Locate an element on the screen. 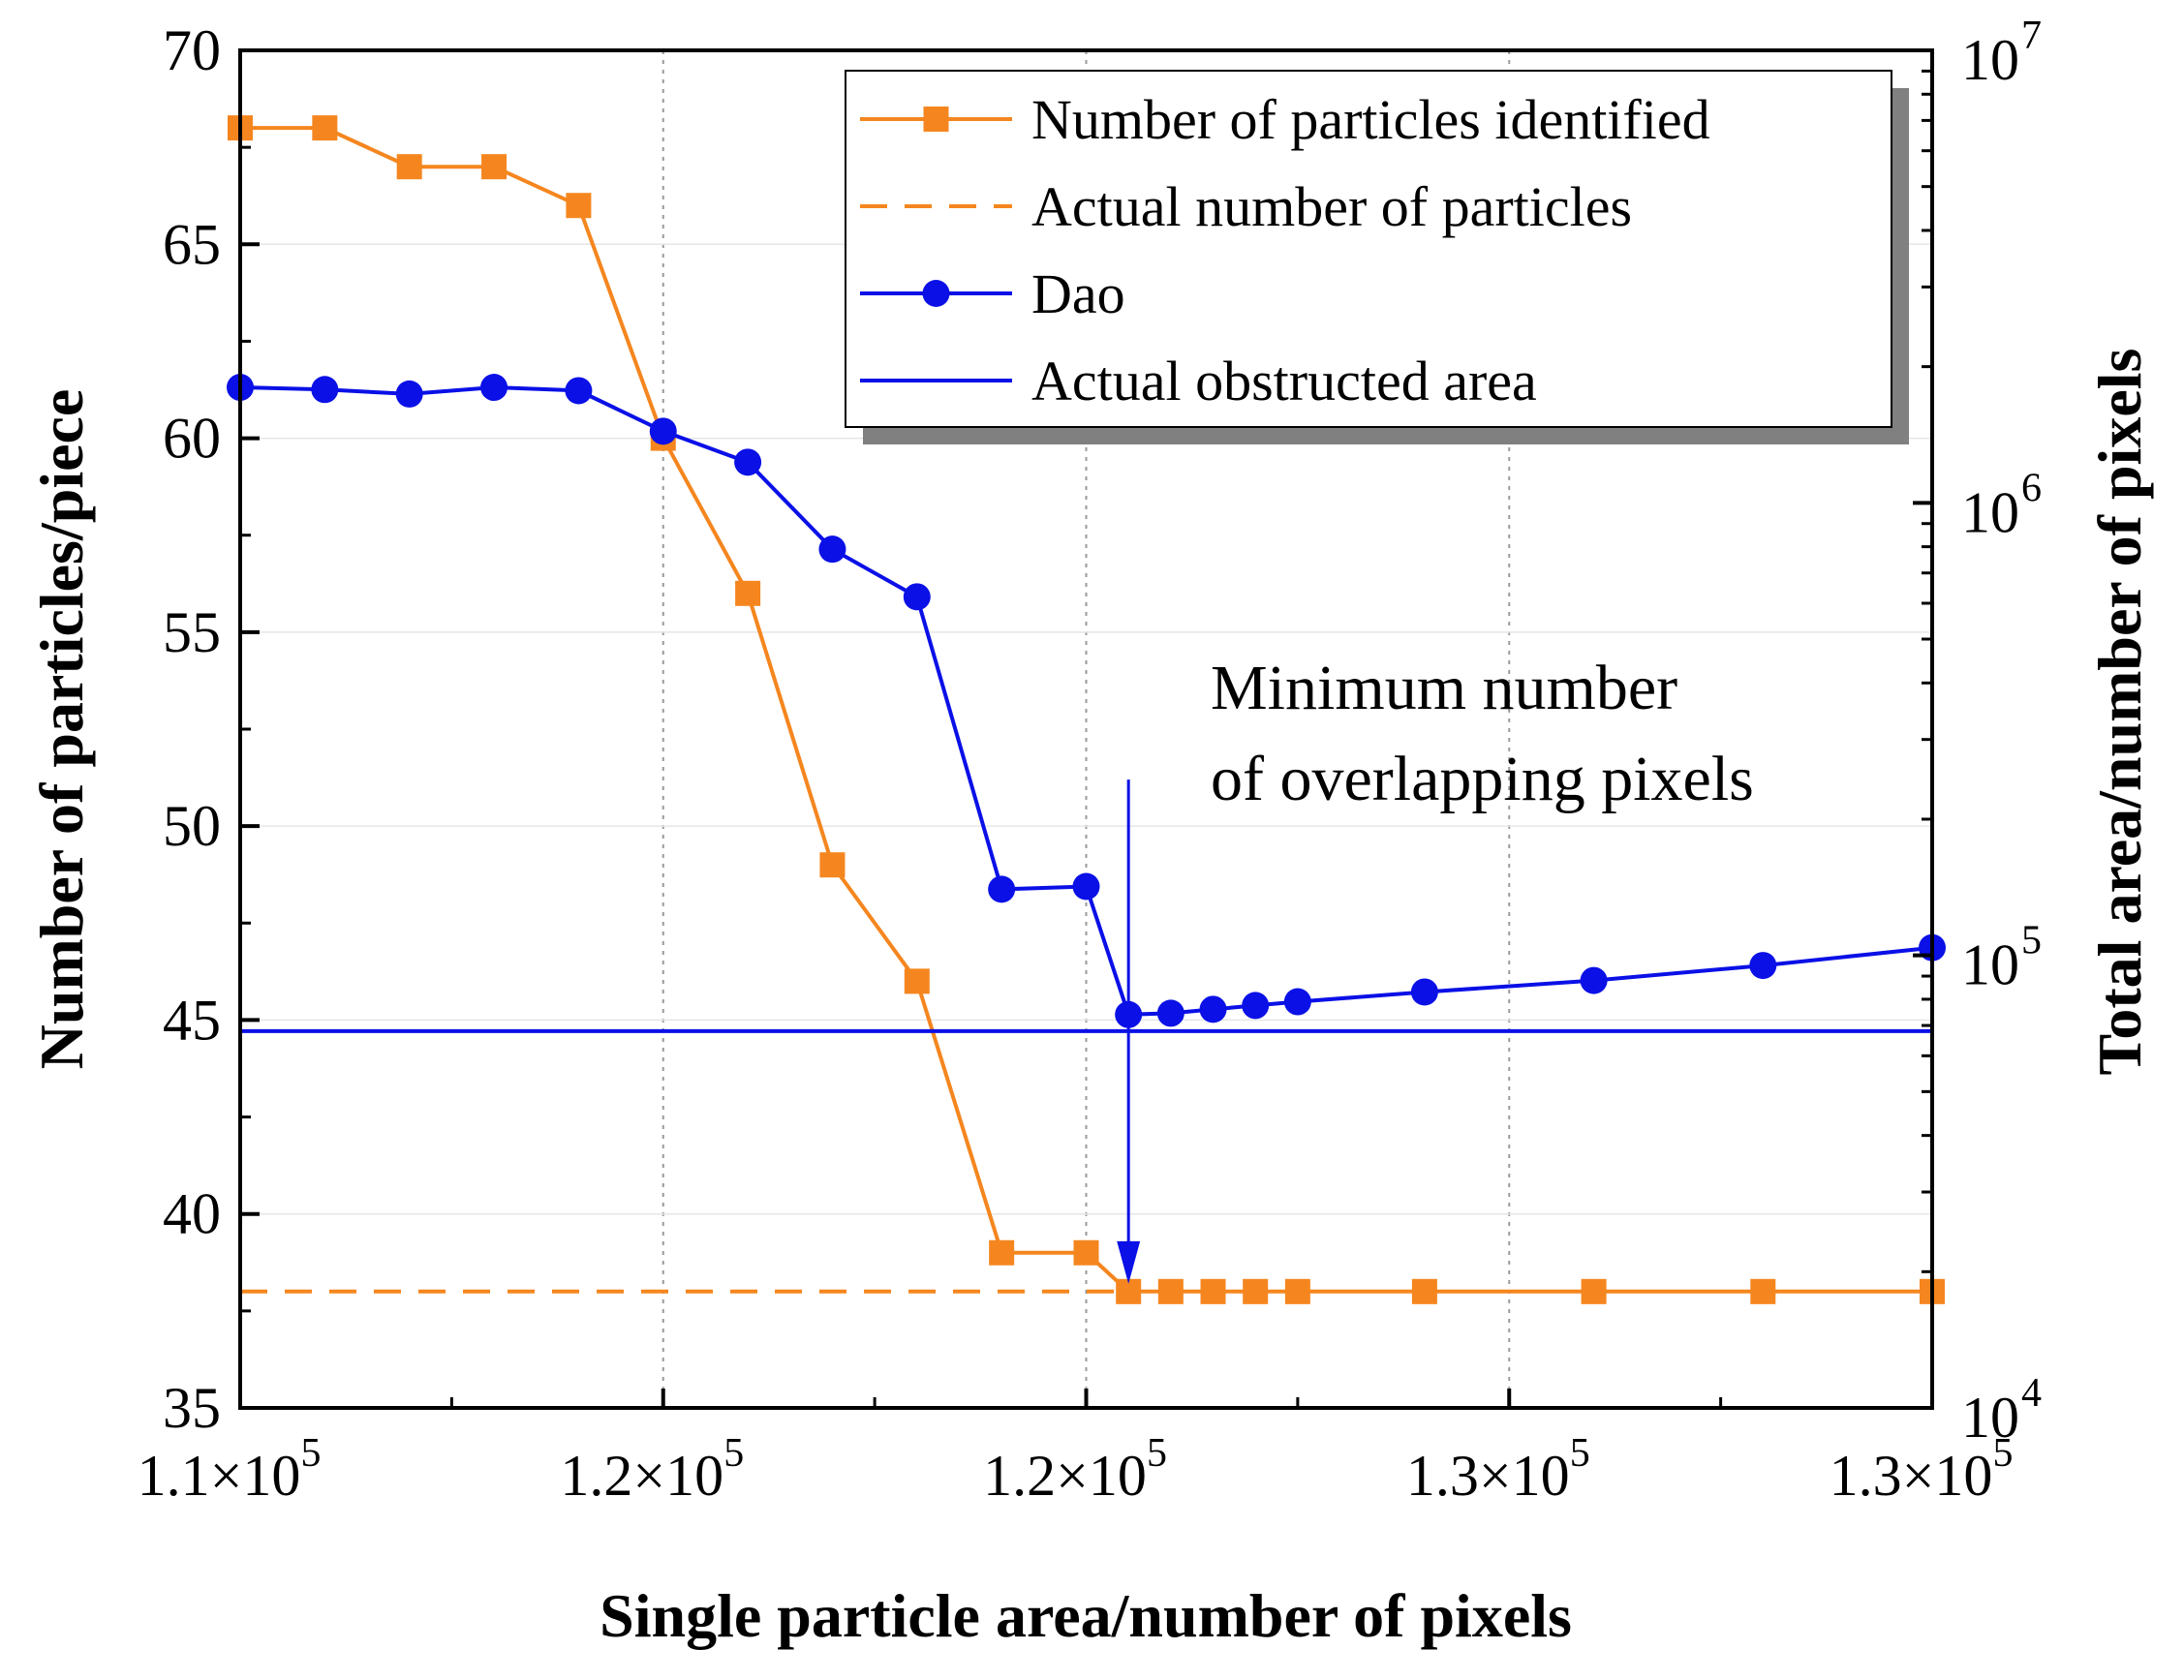  legend-box is located at coordinates (1369, 249).